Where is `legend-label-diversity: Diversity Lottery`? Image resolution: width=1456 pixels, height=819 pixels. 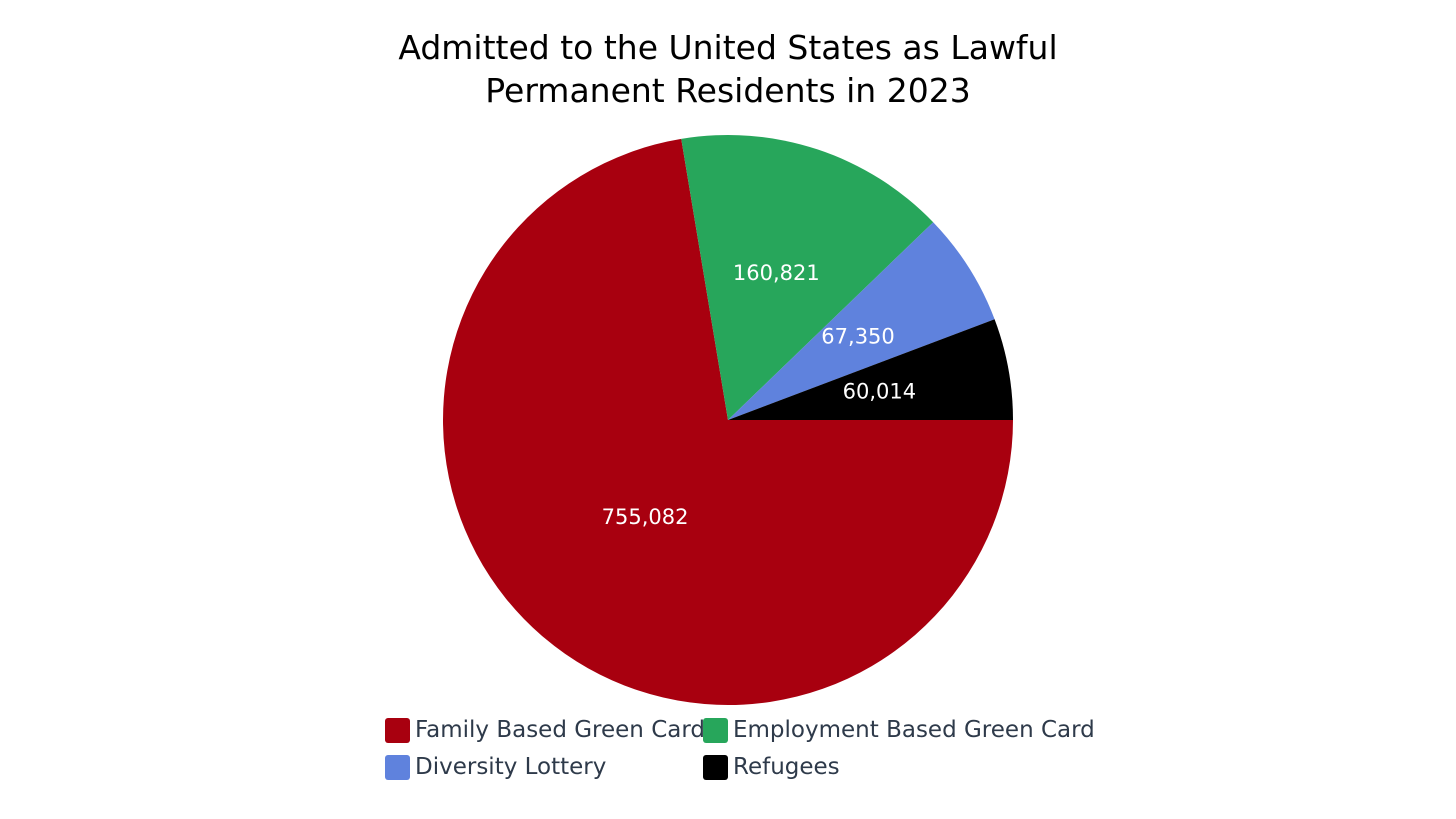 legend-label-diversity: Diversity Lottery is located at coordinates (511, 767).